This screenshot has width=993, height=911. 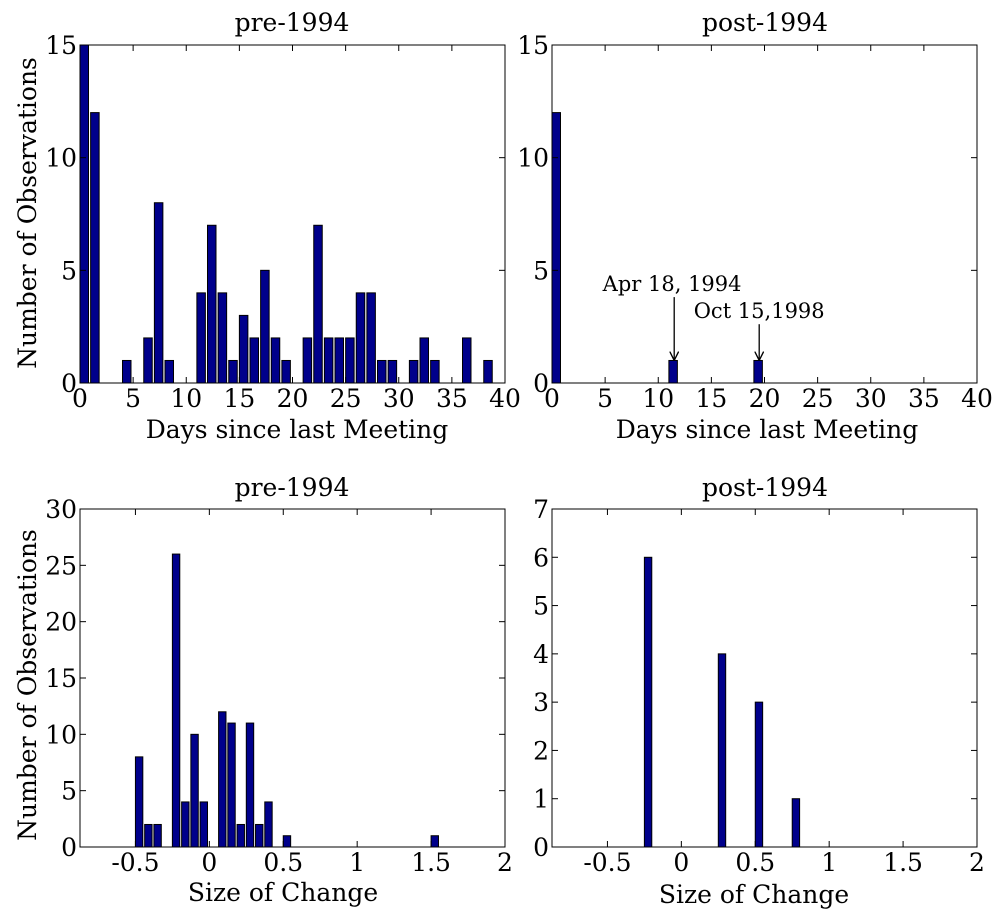 I want to click on x-tick-label: 20, so click(x=765, y=398).